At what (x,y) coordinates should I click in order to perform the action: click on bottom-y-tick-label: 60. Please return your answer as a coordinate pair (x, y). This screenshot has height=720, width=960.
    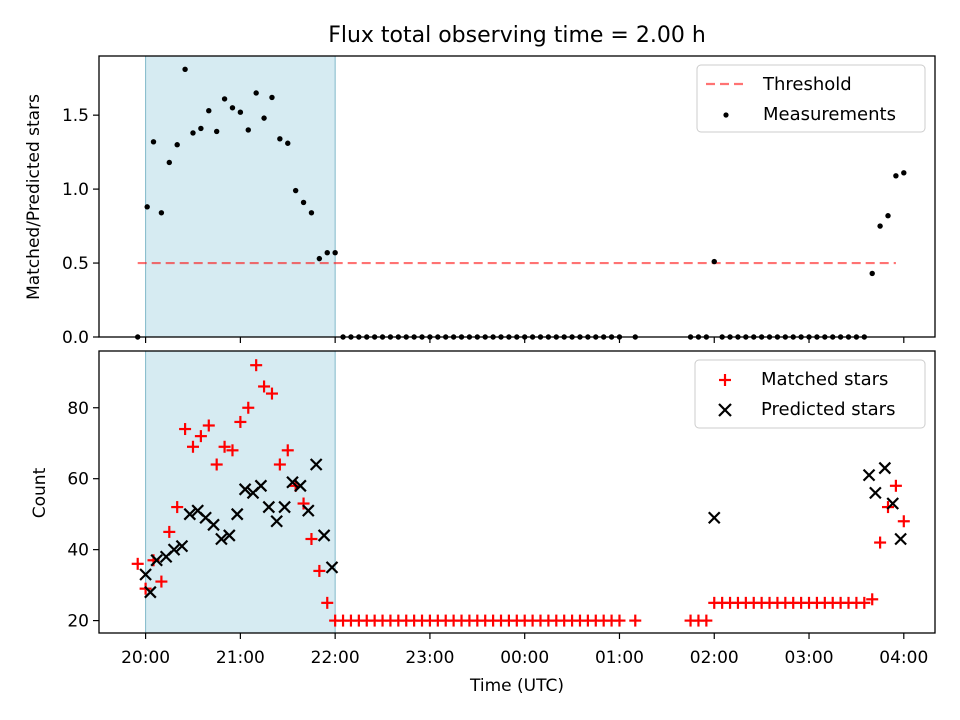
    Looking at the image, I should click on (78, 480).